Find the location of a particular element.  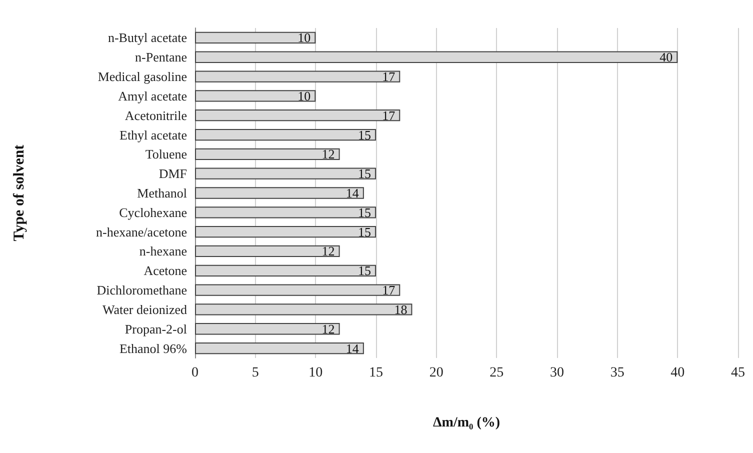

y-tick-label: n-Pentane is located at coordinates (161, 57).